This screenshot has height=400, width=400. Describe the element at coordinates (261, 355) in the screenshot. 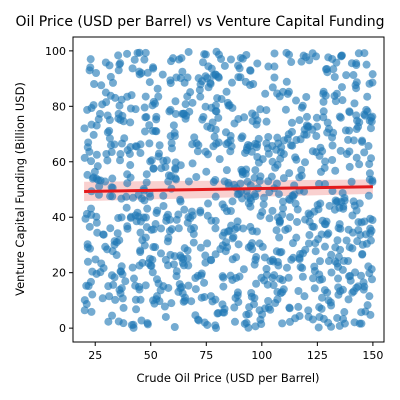

I see `x-tick-label: 100` at that location.